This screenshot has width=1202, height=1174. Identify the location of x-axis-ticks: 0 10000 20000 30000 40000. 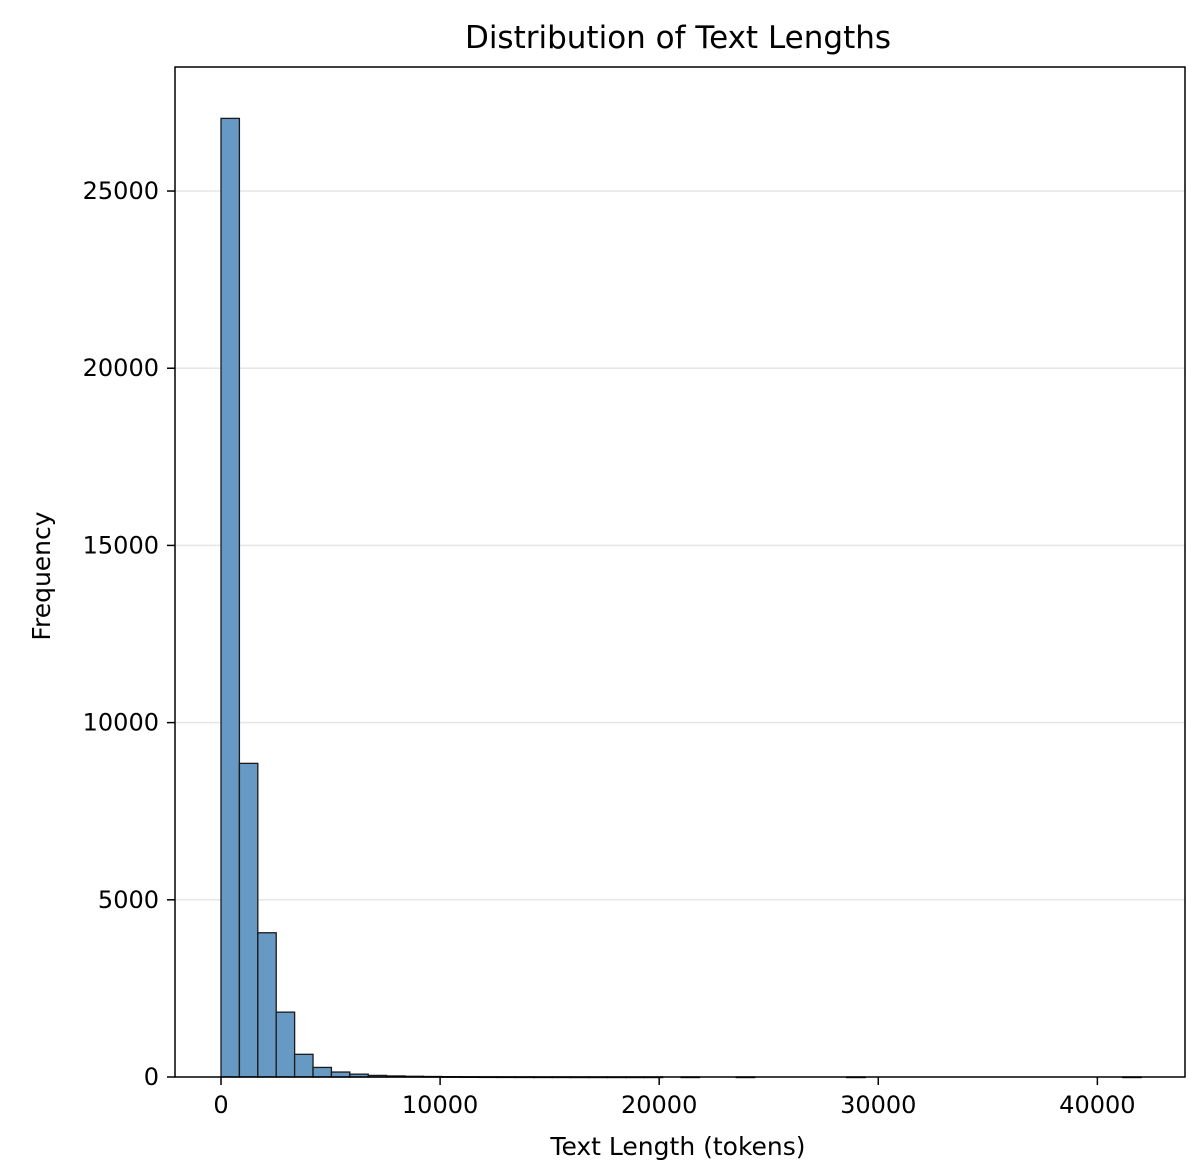
(674, 1098).